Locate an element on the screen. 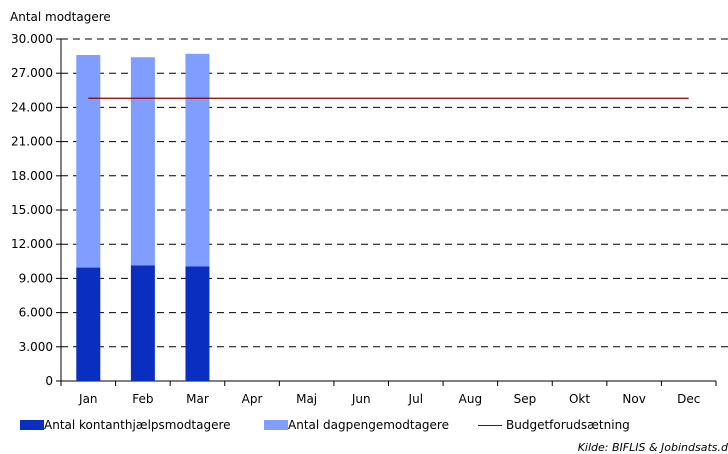  y-tick-label: 12.000 is located at coordinates (32, 244).